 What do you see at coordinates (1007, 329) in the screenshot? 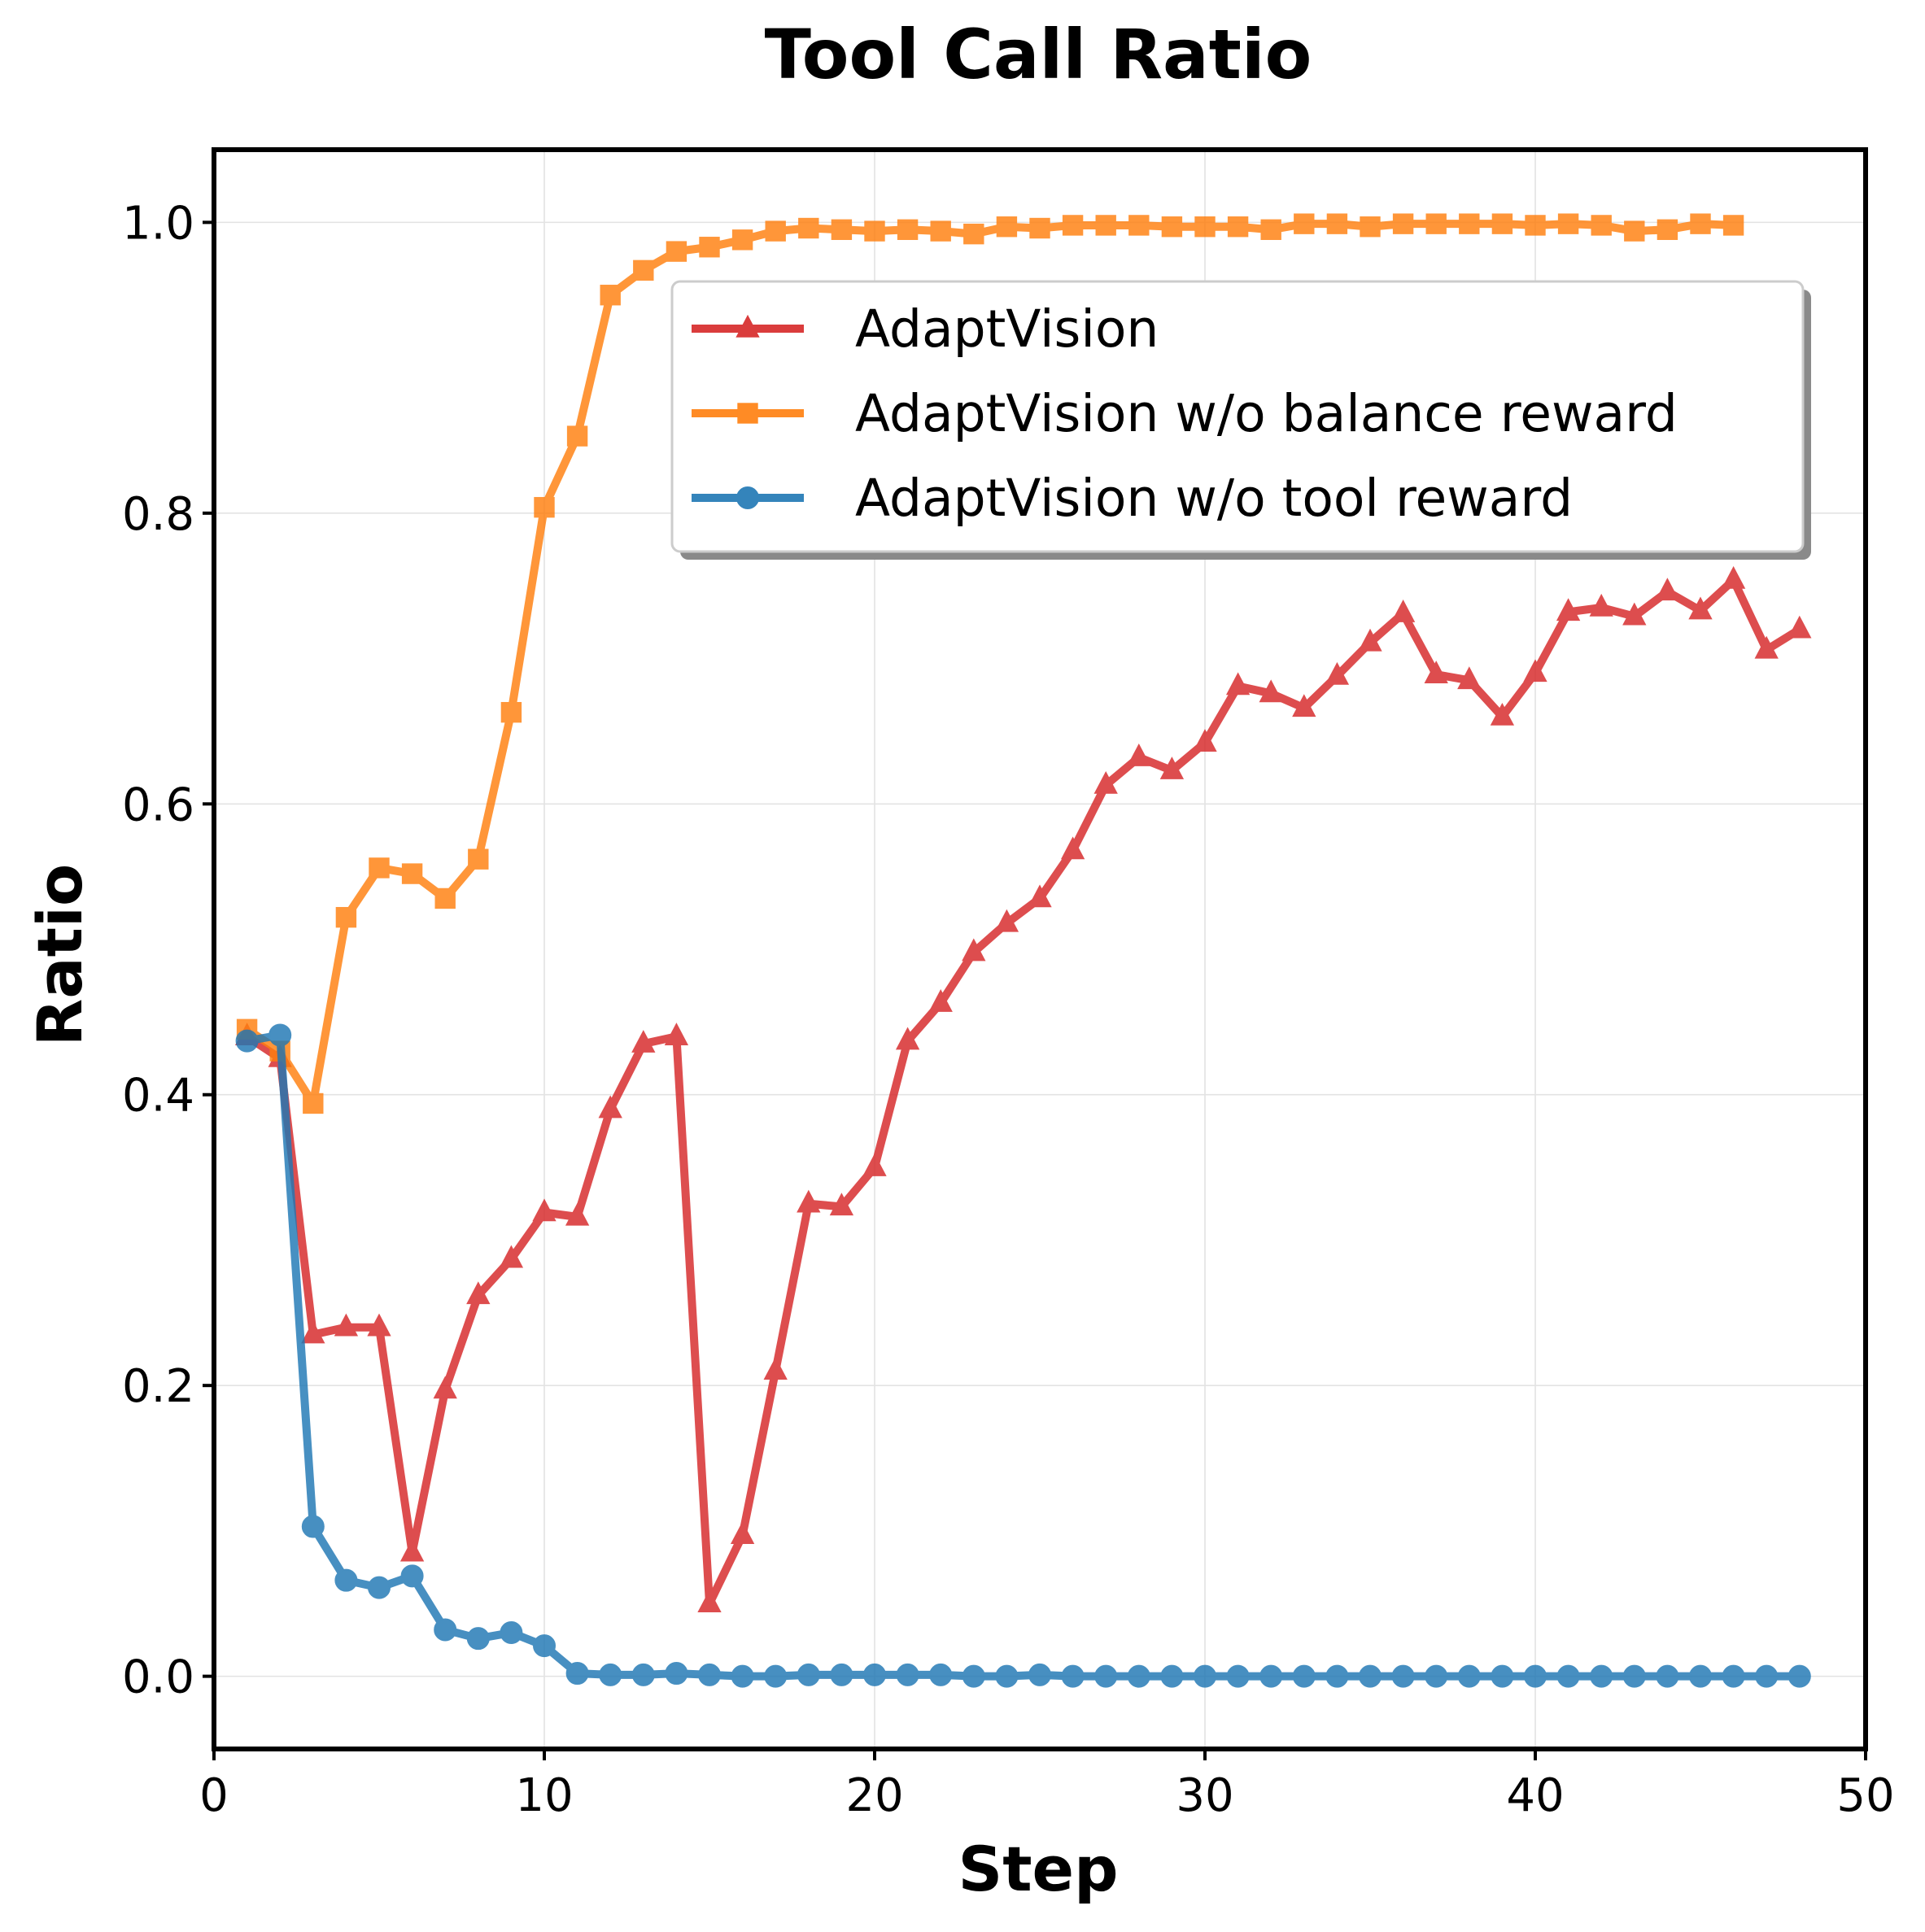
I see `legend-label: AdaptVision` at bounding box center [1007, 329].